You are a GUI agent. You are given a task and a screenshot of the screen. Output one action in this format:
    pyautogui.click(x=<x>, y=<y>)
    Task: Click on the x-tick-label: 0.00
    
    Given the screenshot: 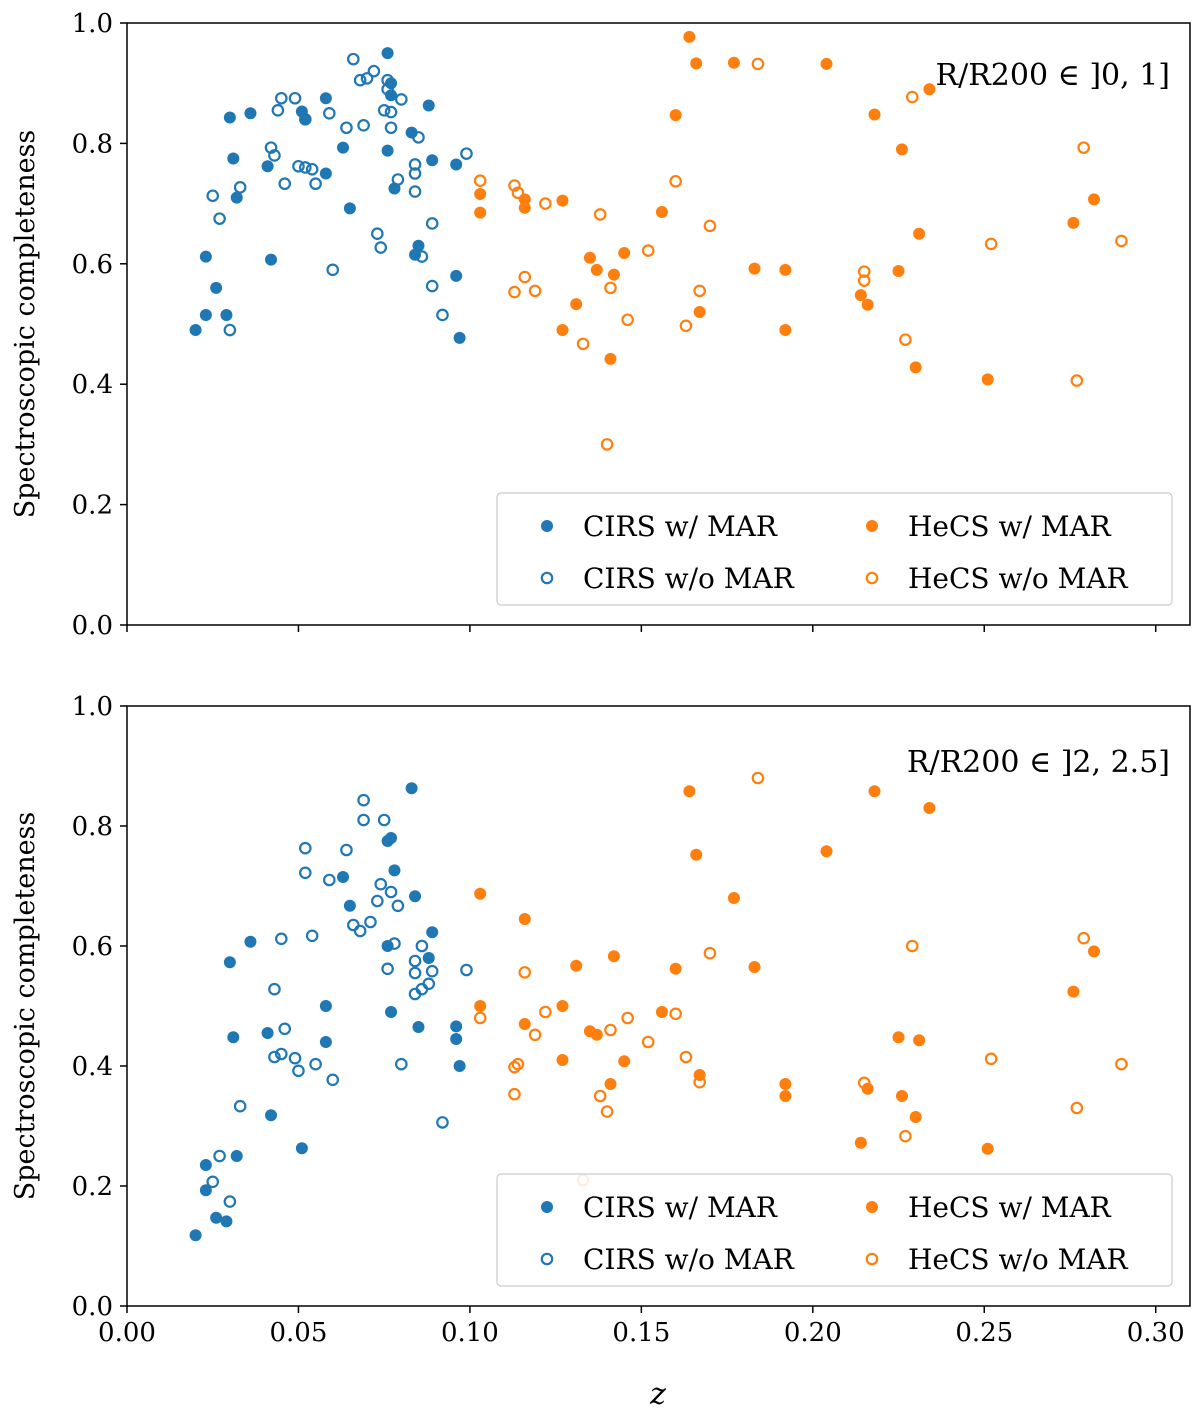 What is the action you would take?
    pyautogui.click(x=127, y=1333)
    